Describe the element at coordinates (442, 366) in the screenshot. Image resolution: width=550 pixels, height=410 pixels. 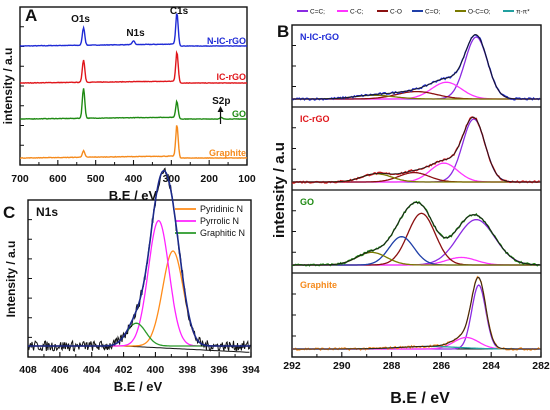
I see `x-tick-label: 286` at that location.